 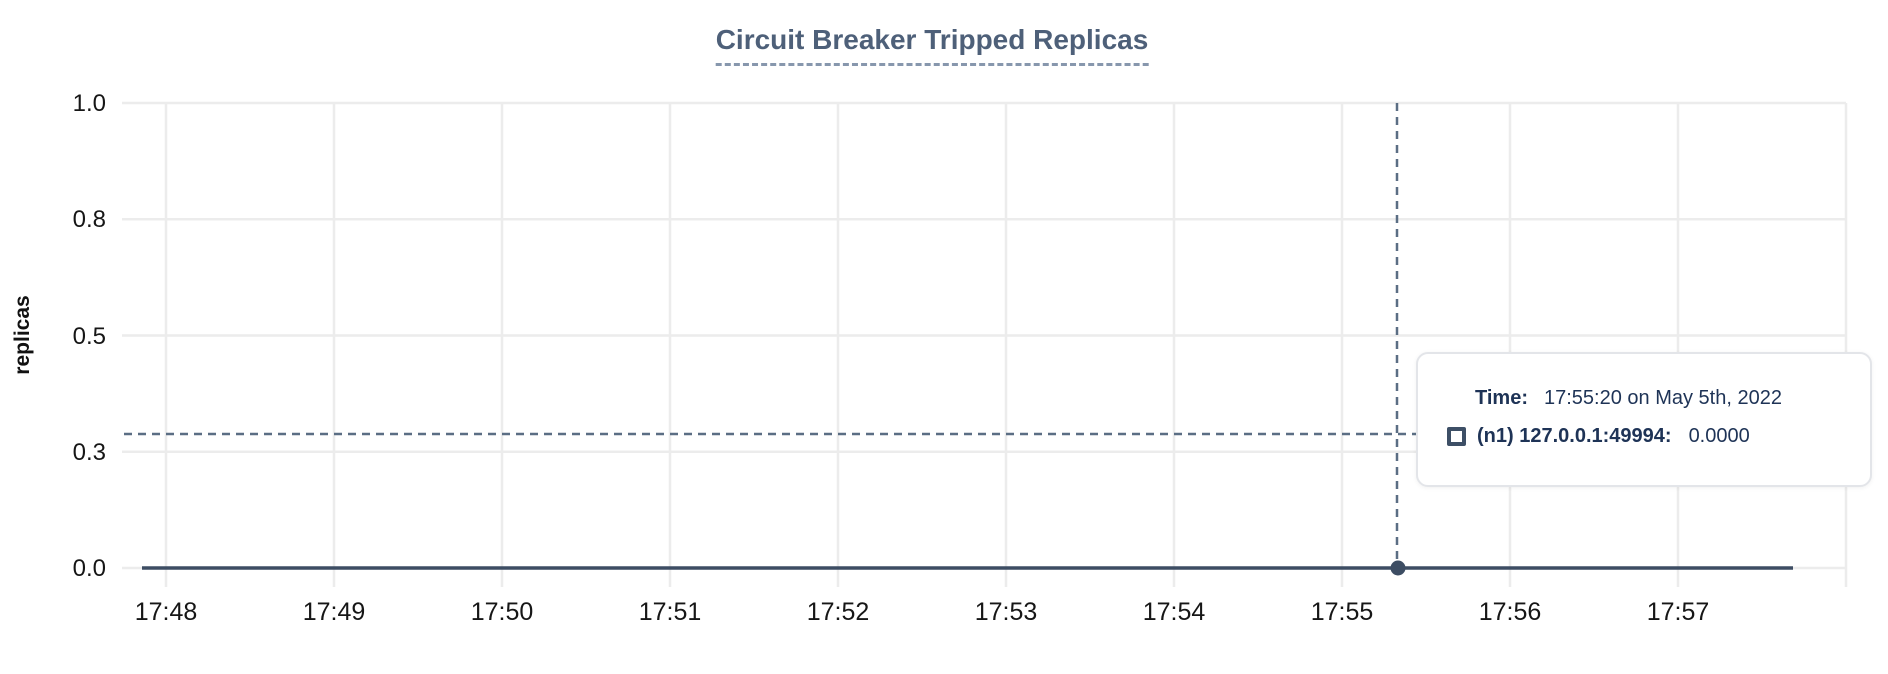 I want to click on x-tick-label: 17:54, so click(x=1174, y=612).